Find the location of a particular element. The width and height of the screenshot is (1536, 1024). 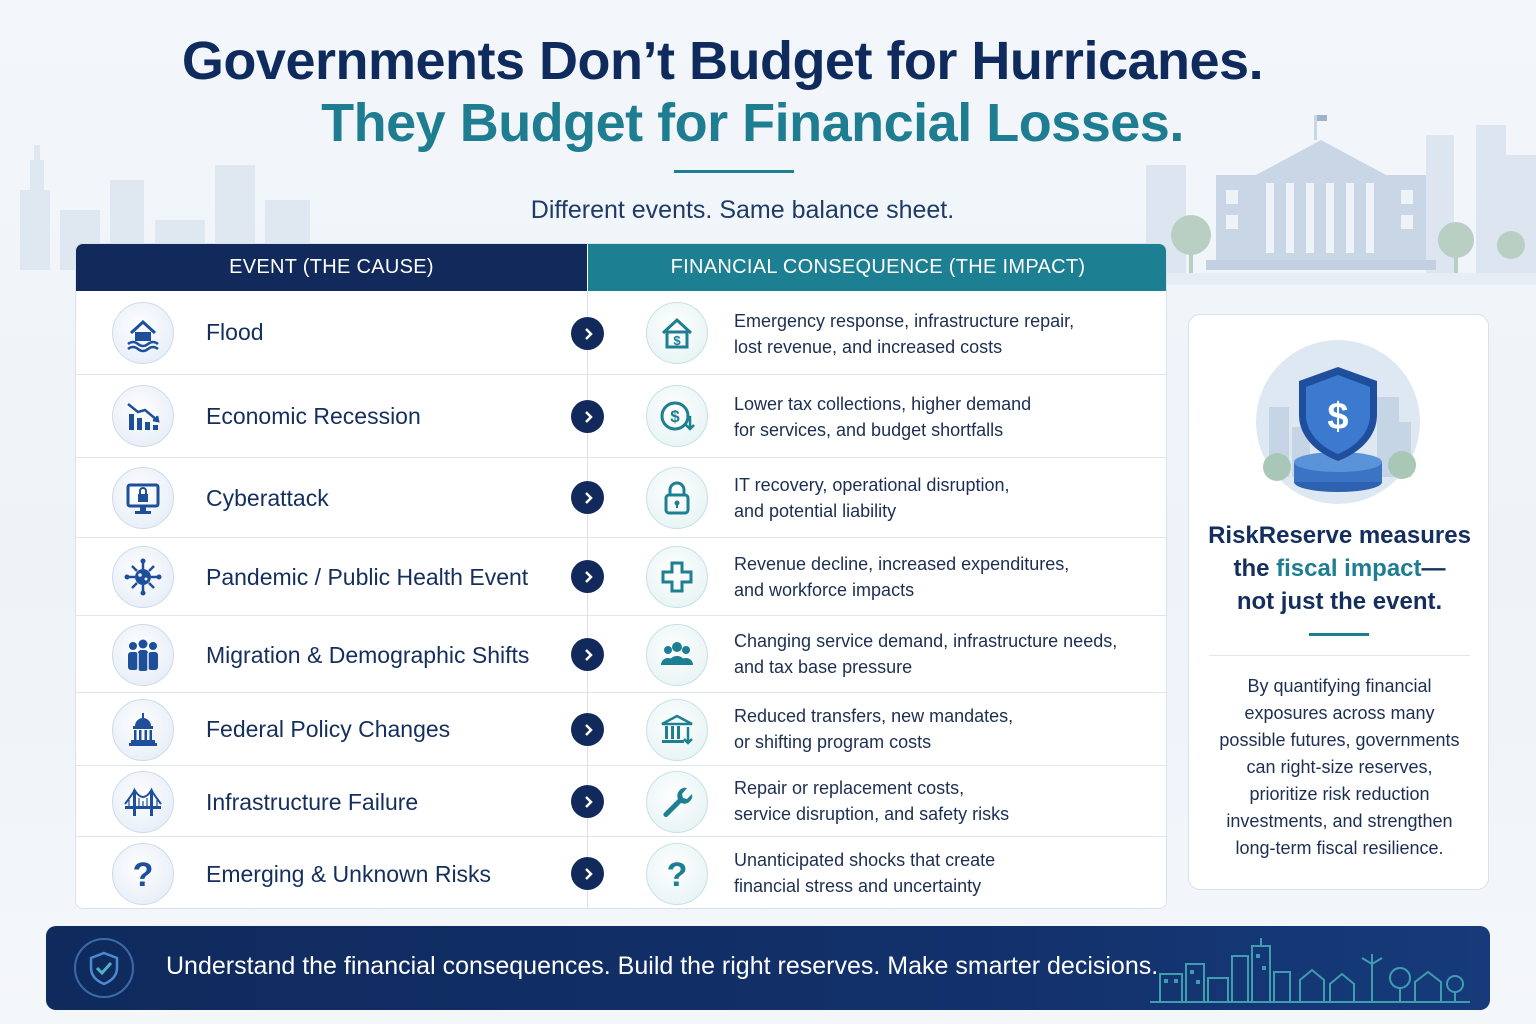

event-label: Flood is located at coordinates (235, 332).